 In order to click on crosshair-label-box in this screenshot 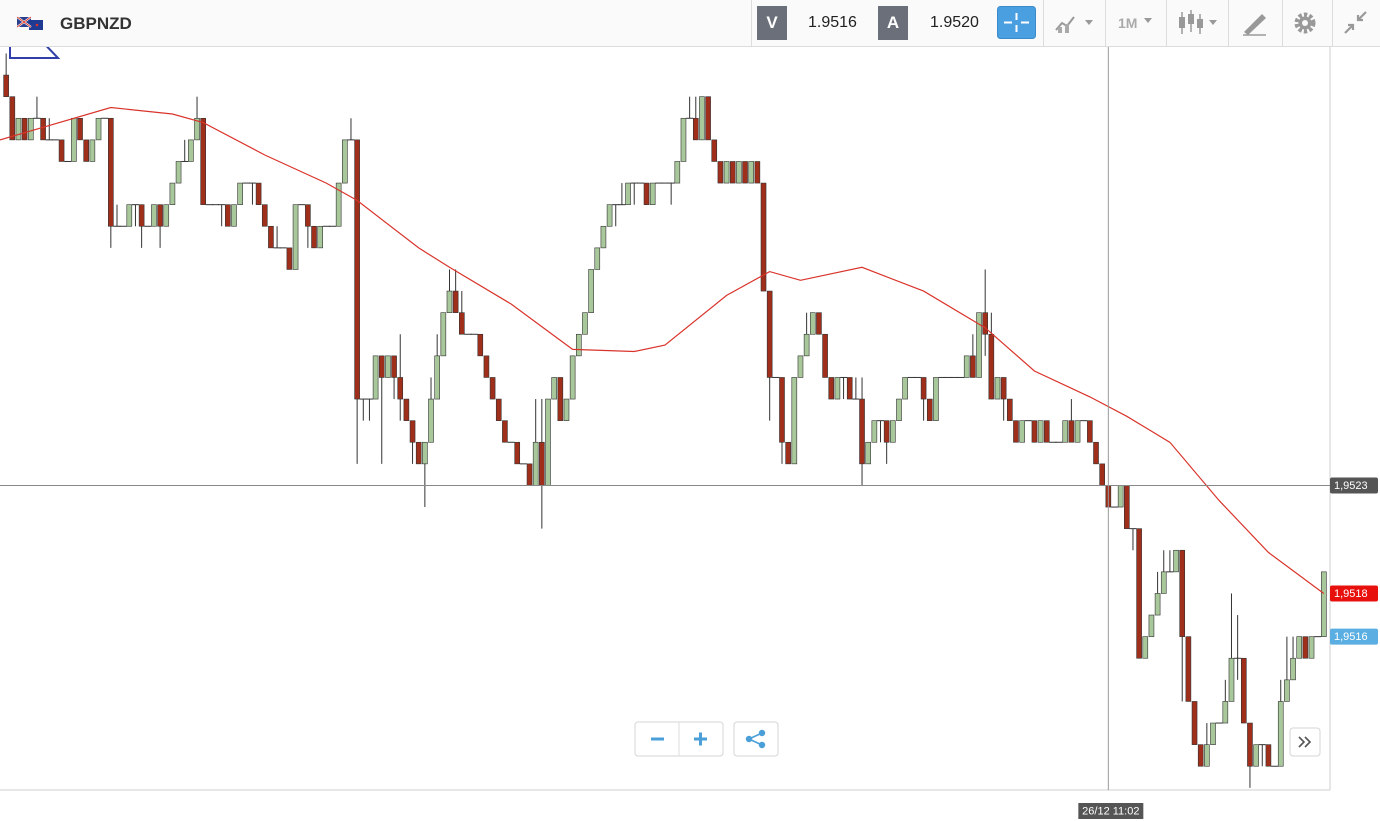, I will do `click(1111, 811)`.